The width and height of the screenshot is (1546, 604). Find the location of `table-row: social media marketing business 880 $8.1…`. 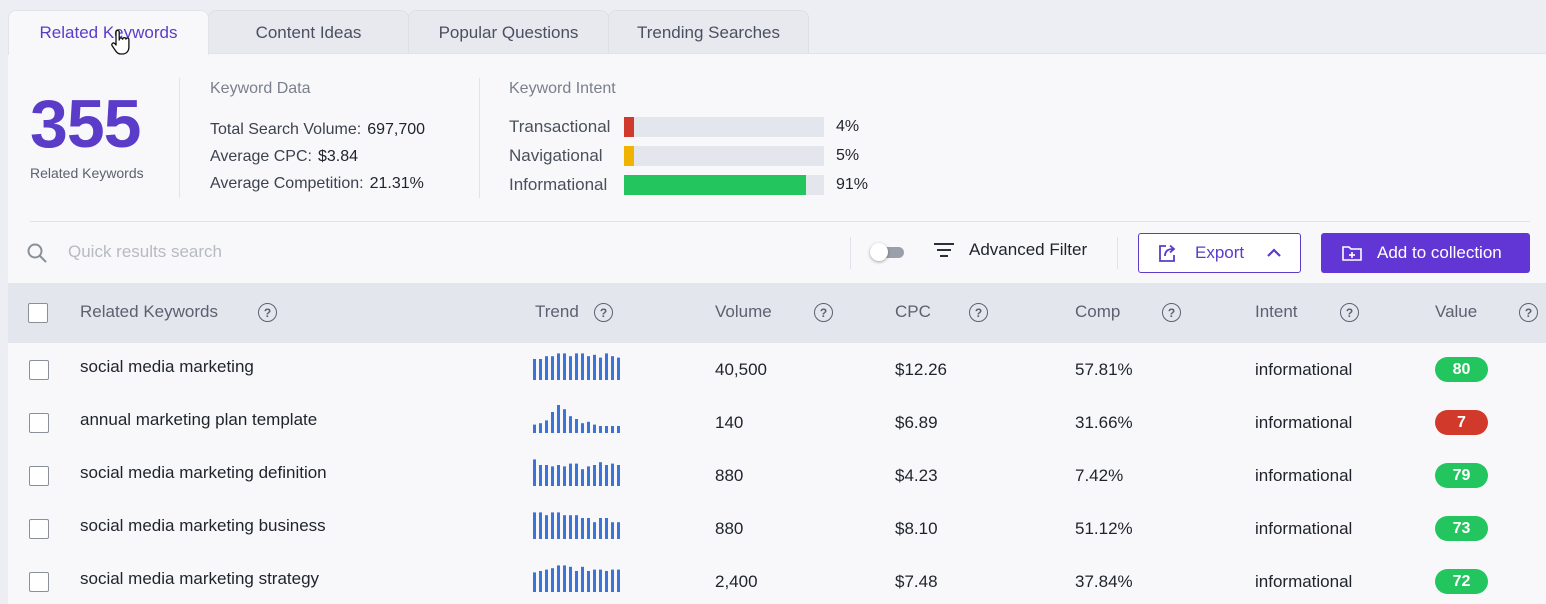

table-row: social media marketing business 880 $8.1… is located at coordinates (777, 528).